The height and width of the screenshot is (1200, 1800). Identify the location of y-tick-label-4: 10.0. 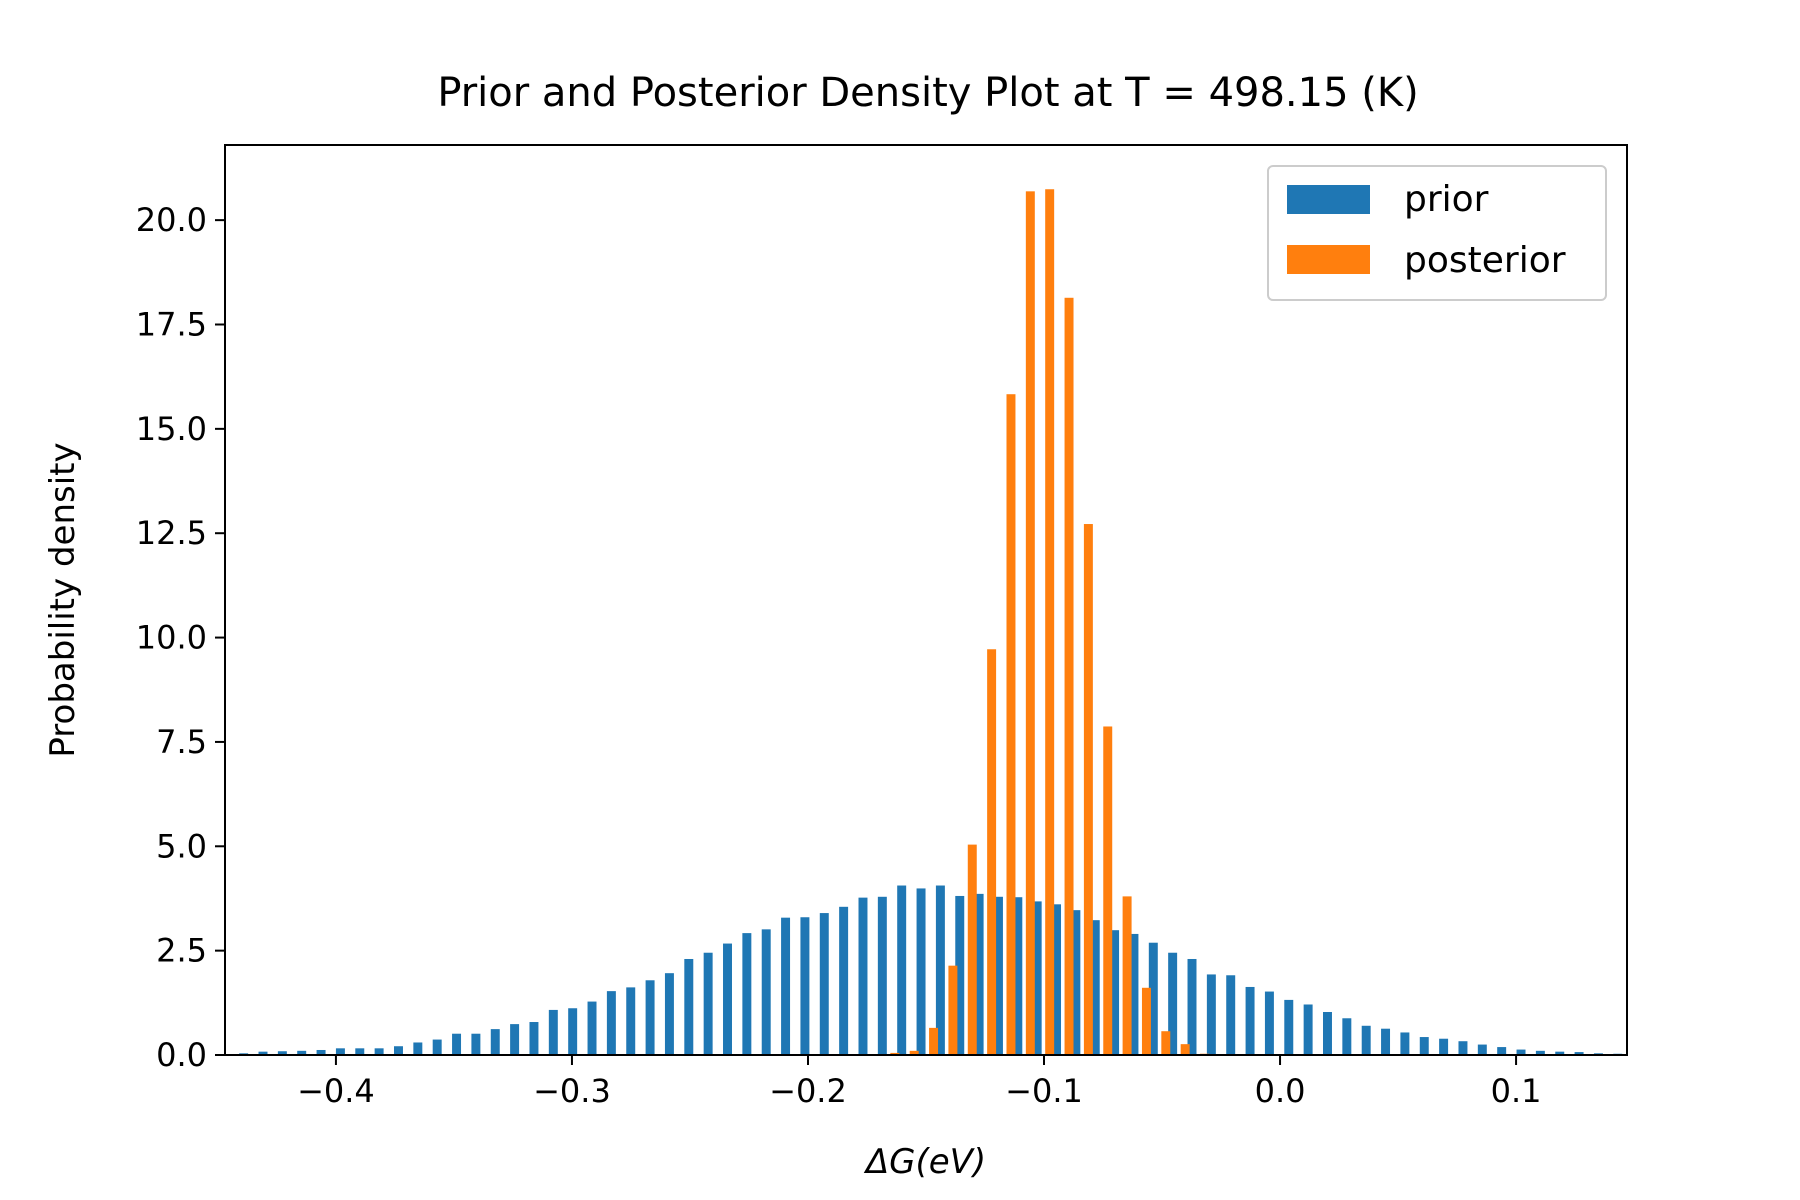
(171, 638).